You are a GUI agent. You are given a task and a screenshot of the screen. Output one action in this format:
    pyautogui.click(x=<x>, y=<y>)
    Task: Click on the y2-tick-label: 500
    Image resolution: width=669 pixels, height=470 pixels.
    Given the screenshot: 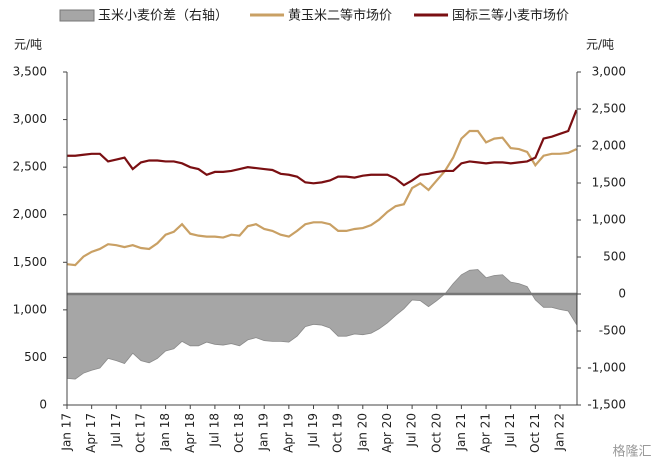 What is the action you would take?
    pyautogui.click(x=614, y=257)
    